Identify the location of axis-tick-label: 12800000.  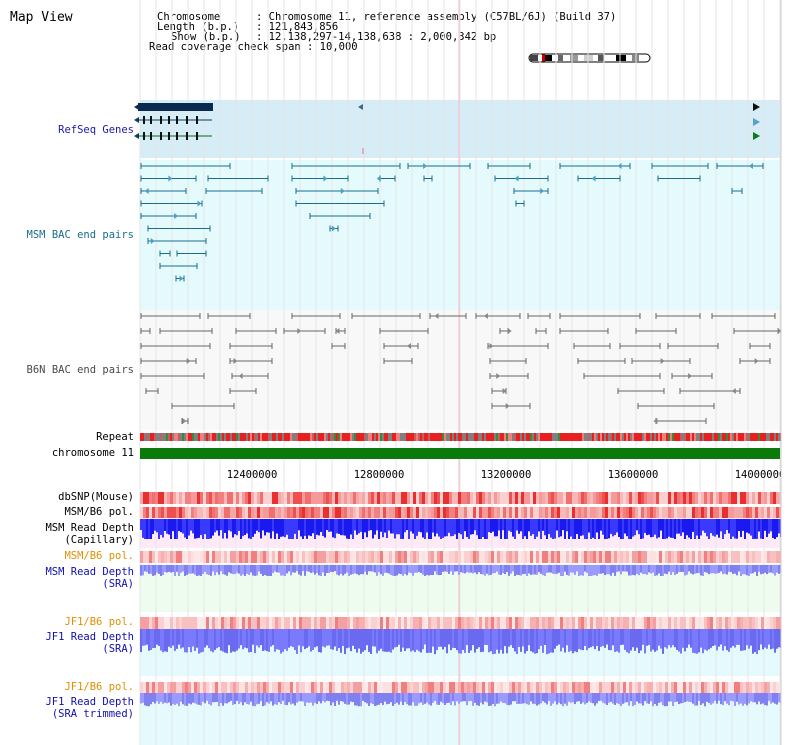
(379, 475).